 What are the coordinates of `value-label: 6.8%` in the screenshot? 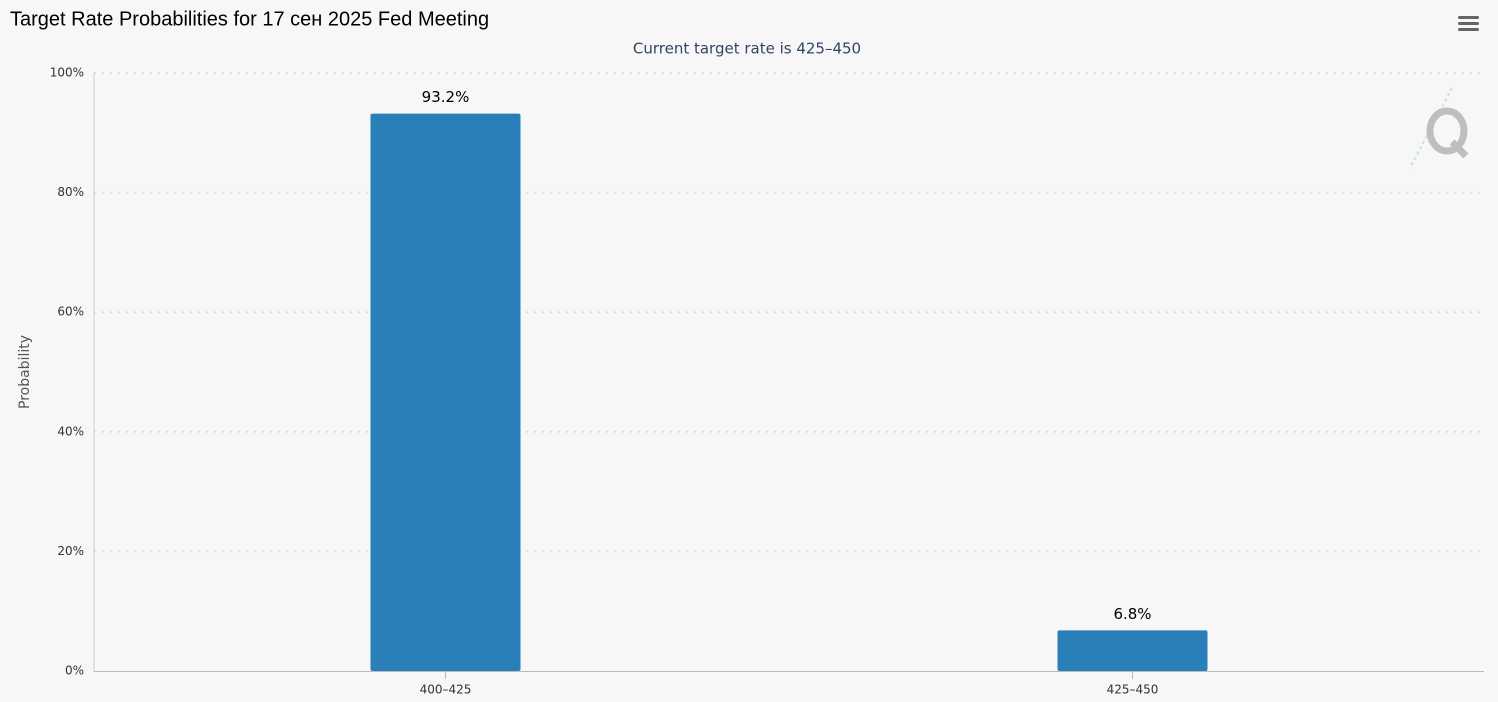 It's located at (1132, 614).